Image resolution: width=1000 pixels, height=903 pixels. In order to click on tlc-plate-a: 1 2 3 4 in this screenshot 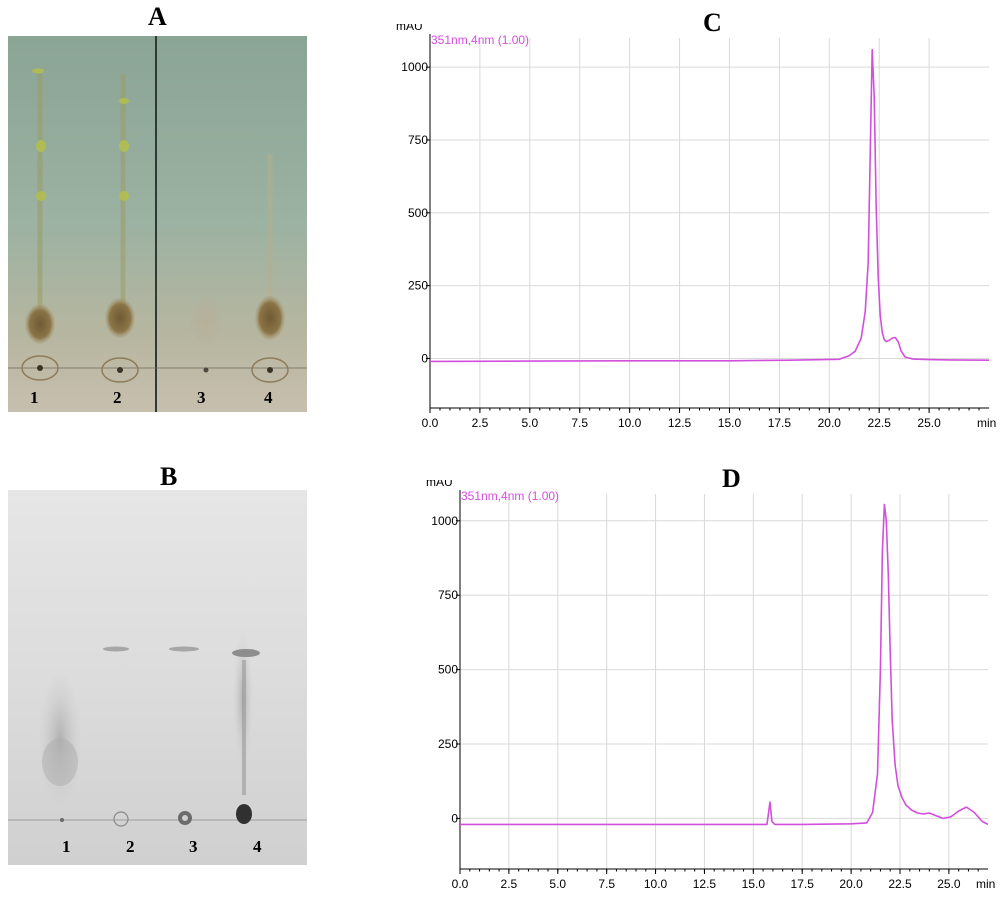, I will do `click(157, 224)`.